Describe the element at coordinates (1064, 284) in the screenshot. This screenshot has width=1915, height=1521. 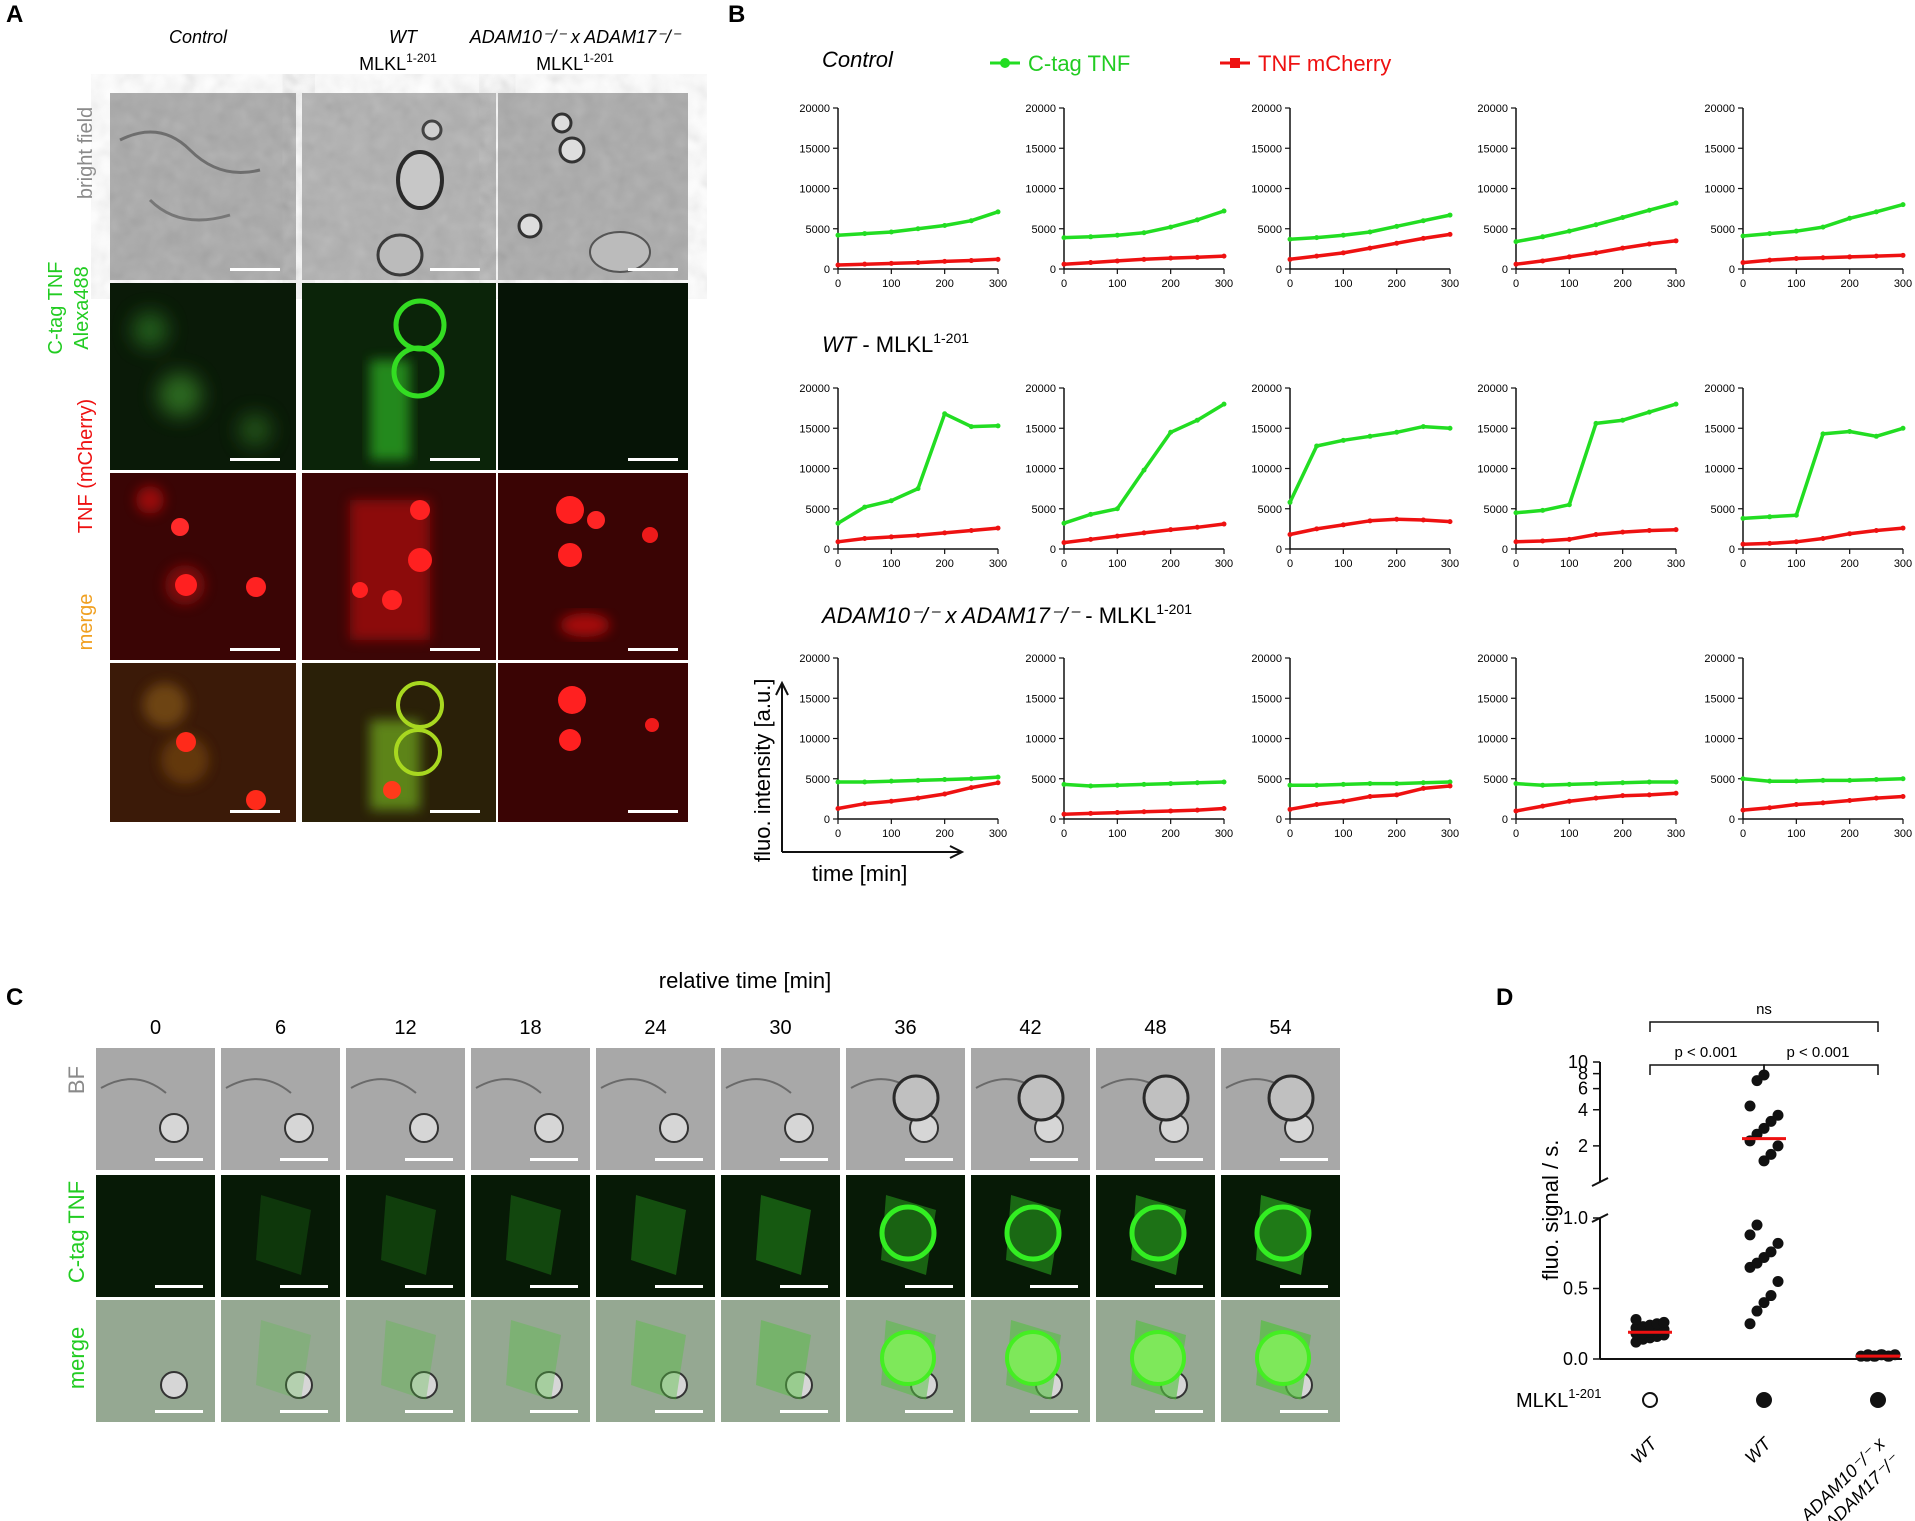
I see `x-tick-label: 0` at that location.